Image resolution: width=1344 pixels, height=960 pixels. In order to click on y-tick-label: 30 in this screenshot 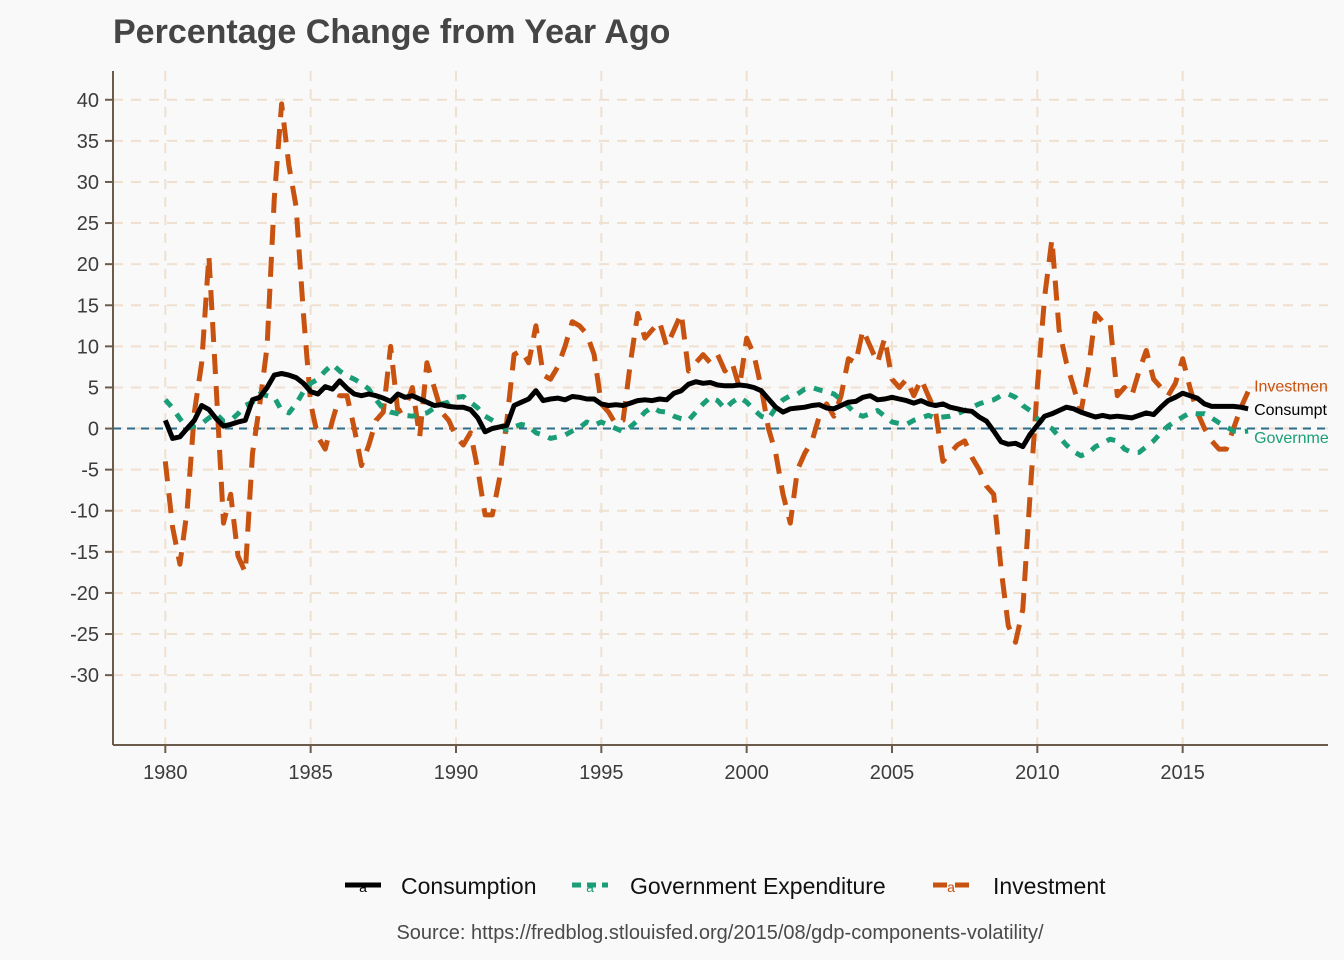, I will do `click(88, 183)`.